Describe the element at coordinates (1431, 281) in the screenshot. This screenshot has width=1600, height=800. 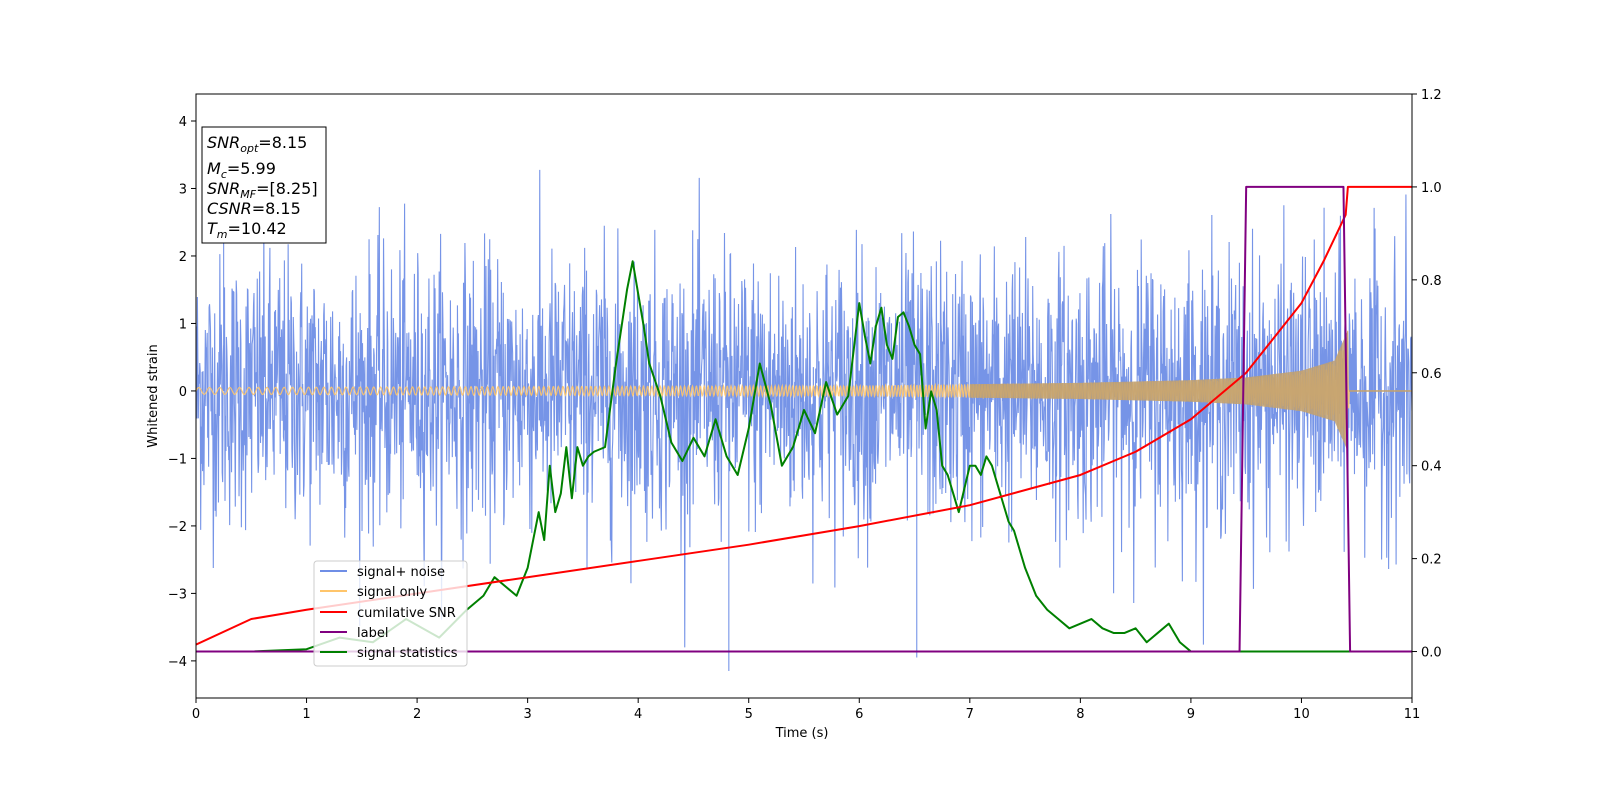
I see `y-right-tick-label: 0.8` at that location.